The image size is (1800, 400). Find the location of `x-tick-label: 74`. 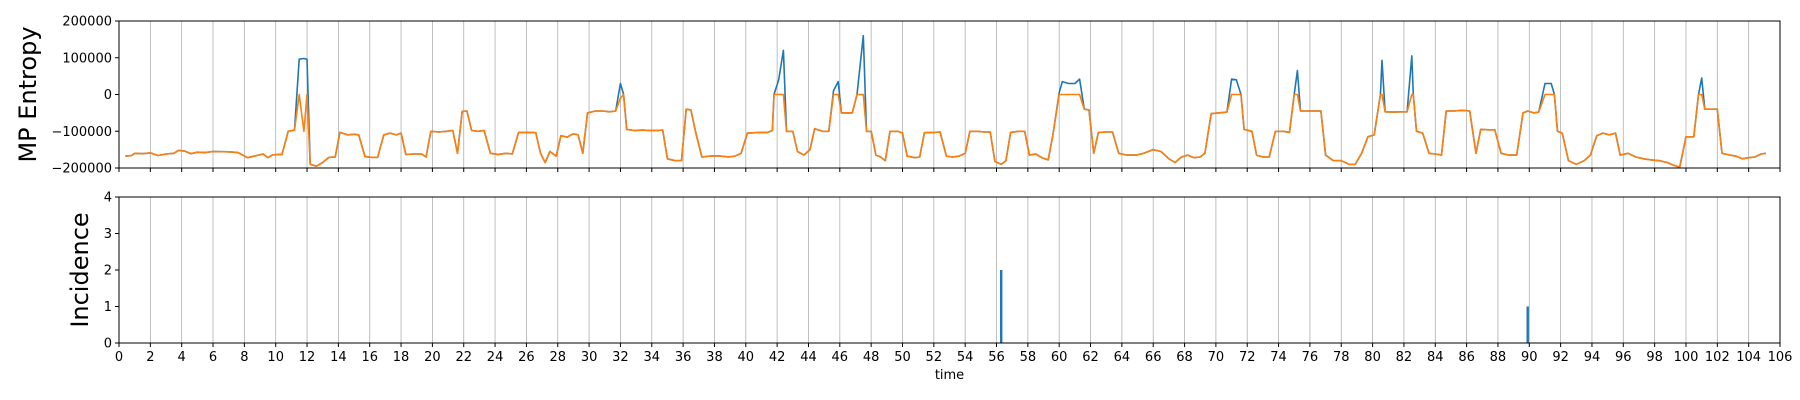

x-tick-label: 74 is located at coordinates (1278, 357).